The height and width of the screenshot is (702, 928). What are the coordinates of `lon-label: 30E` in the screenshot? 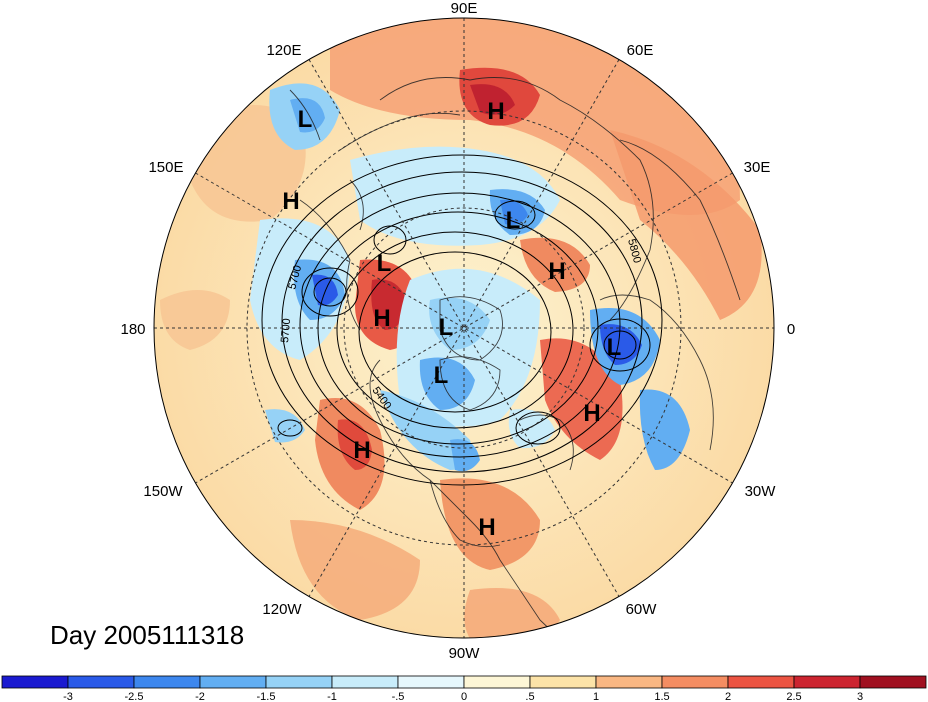 It's located at (757, 167).